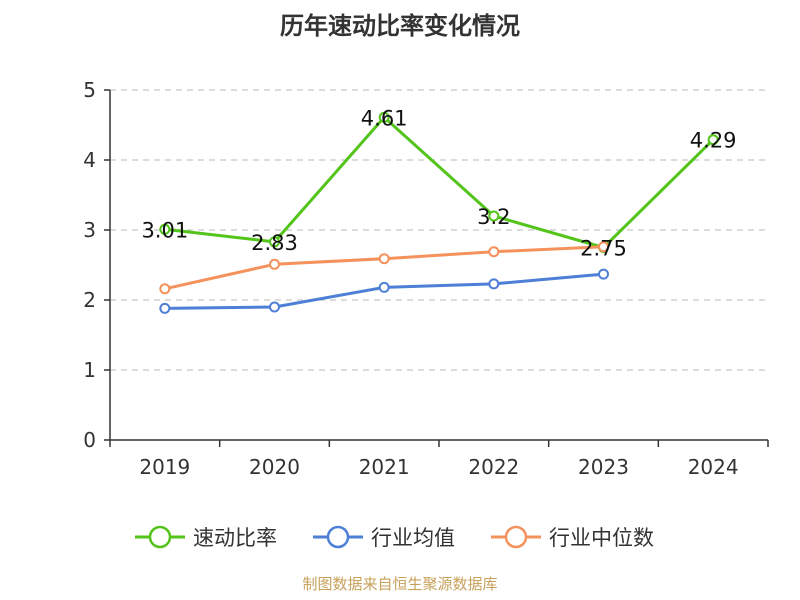 Image resolution: width=800 pixels, height=600 pixels. What do you see at coordinates (413, 538) in the screenshot?
I see `legend-label: 行业均值` at bounding box center [413, 538].